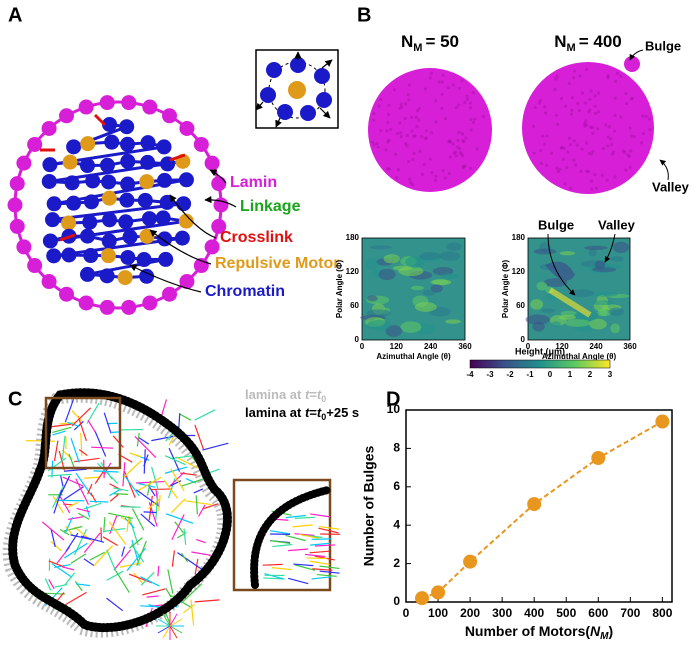 This screenshot has width=699, height=647. I want to click on chromatin-link, so click(126, 266).